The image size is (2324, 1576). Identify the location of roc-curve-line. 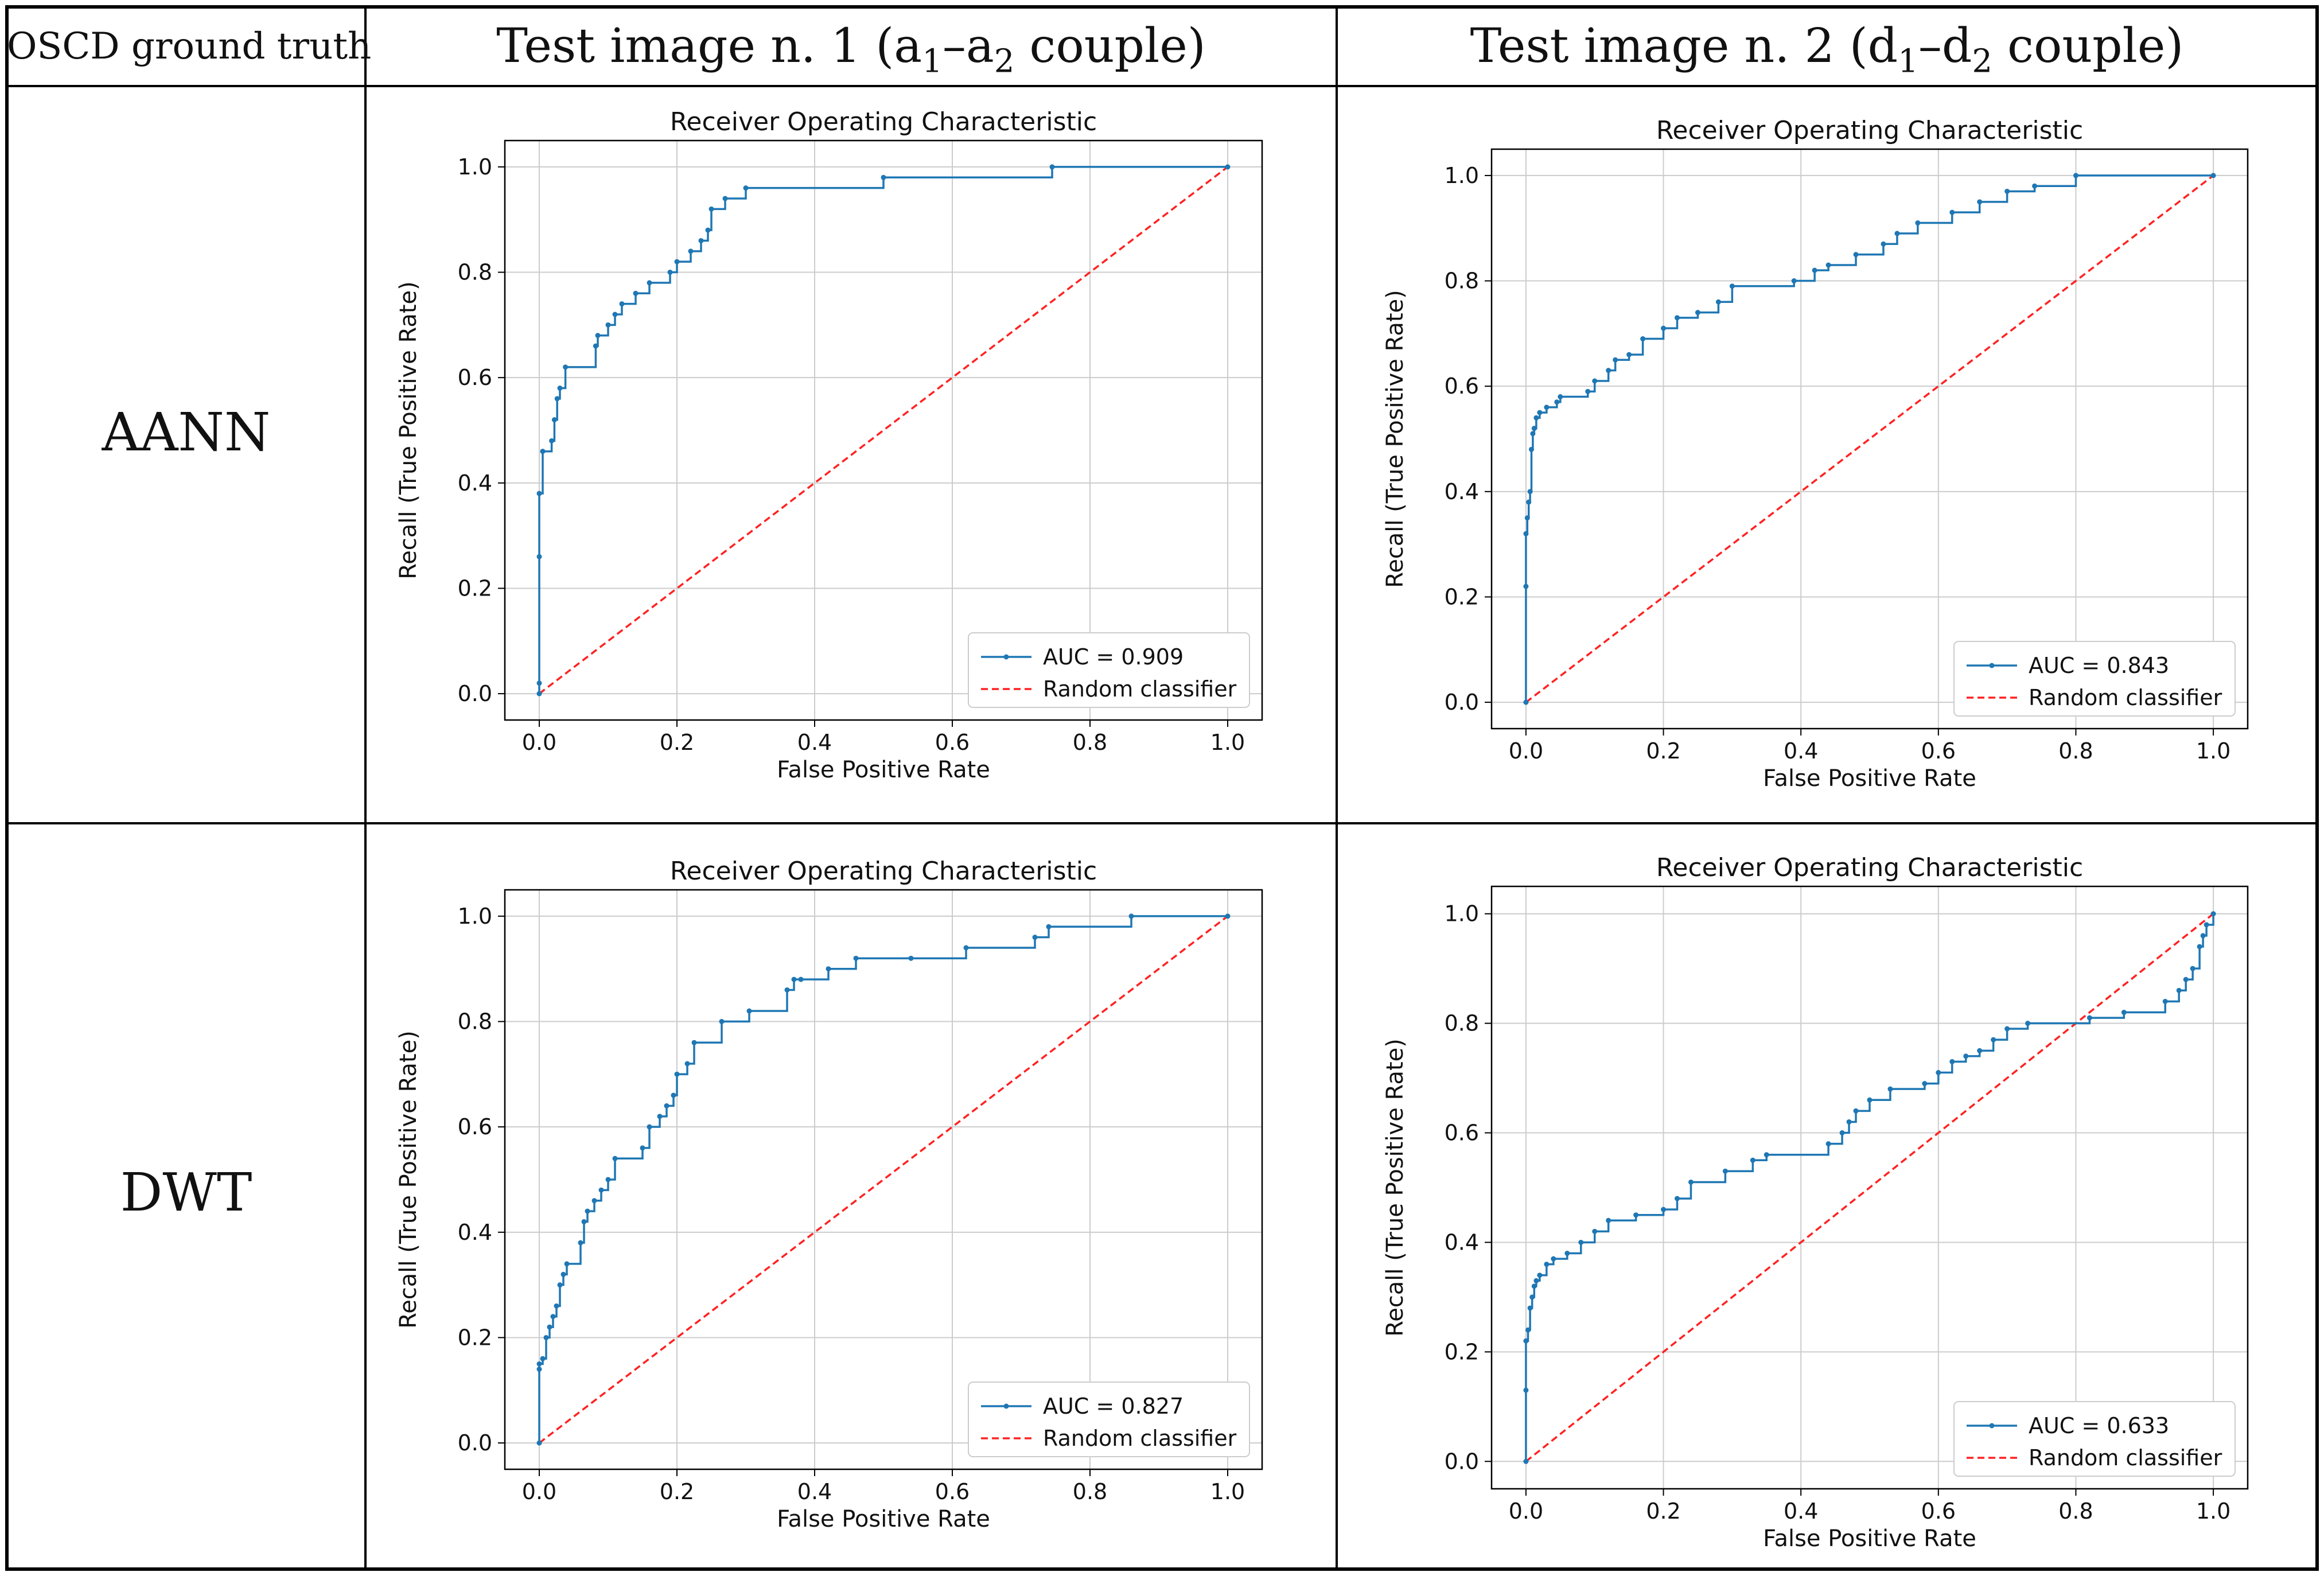
(1870, 438).